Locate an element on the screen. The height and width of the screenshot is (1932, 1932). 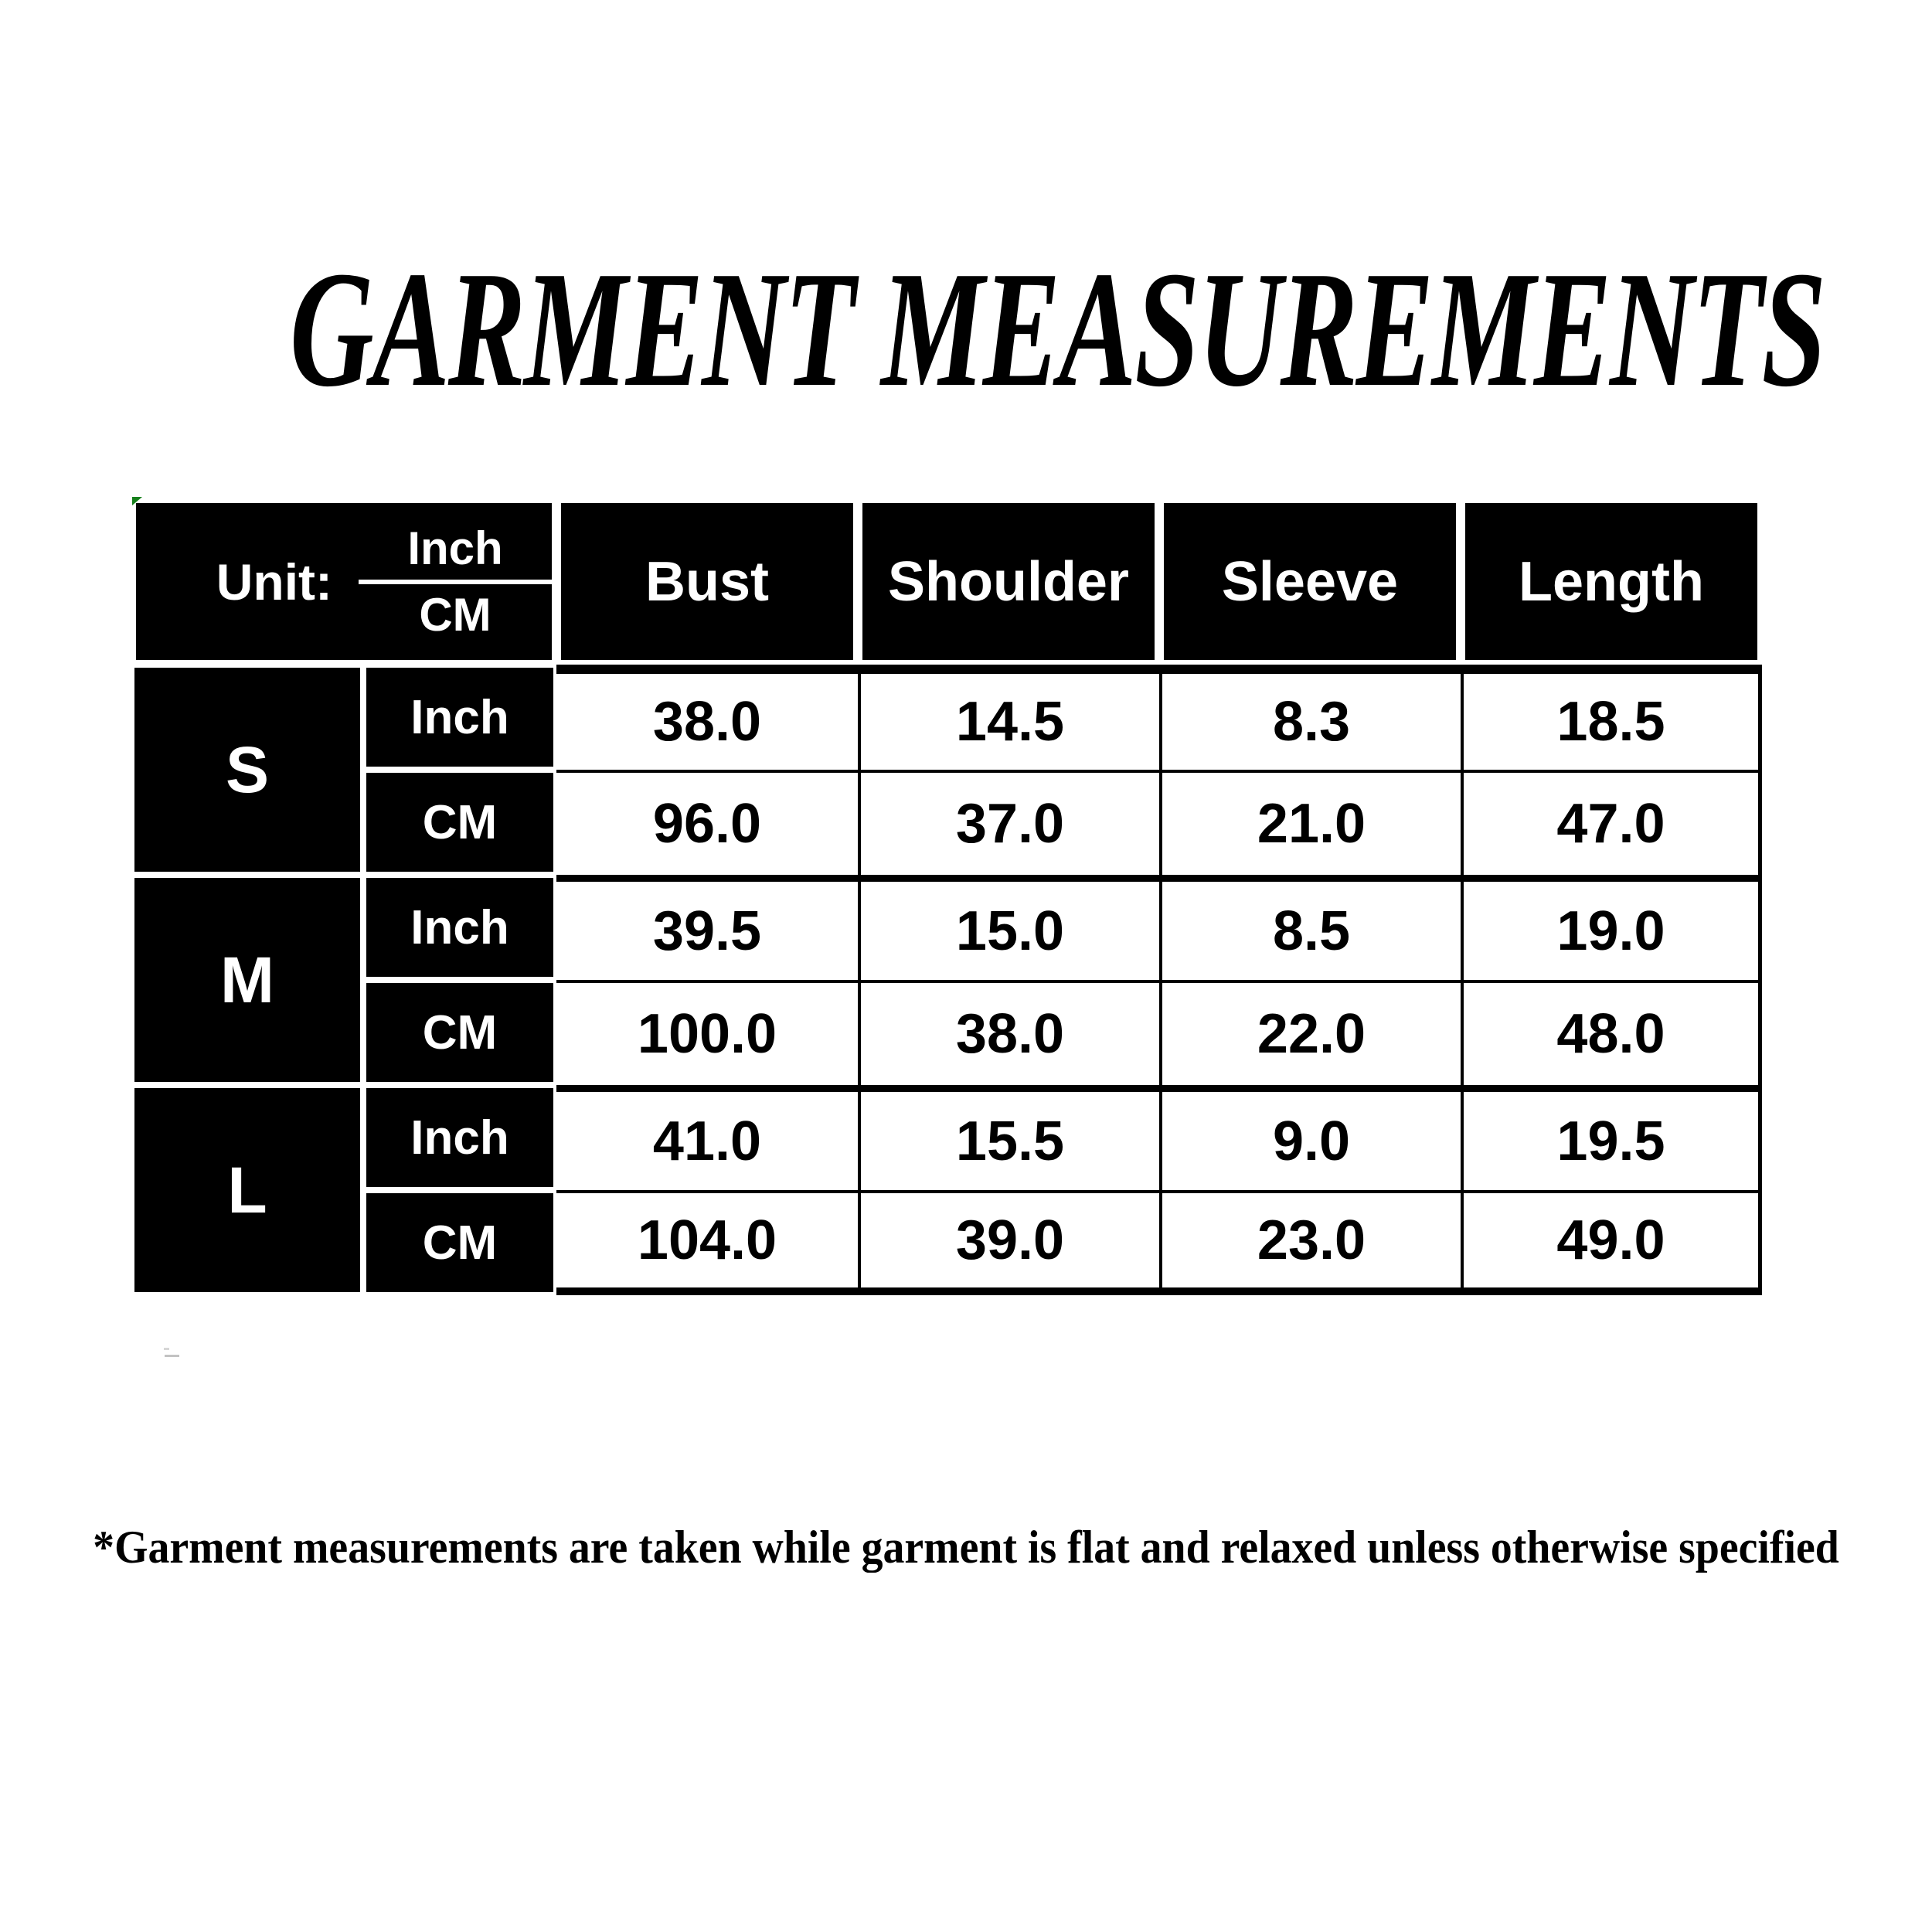
table-row: S Inch 38.0 14.5 8.3 18.5 is located at coordinates (947, 770).